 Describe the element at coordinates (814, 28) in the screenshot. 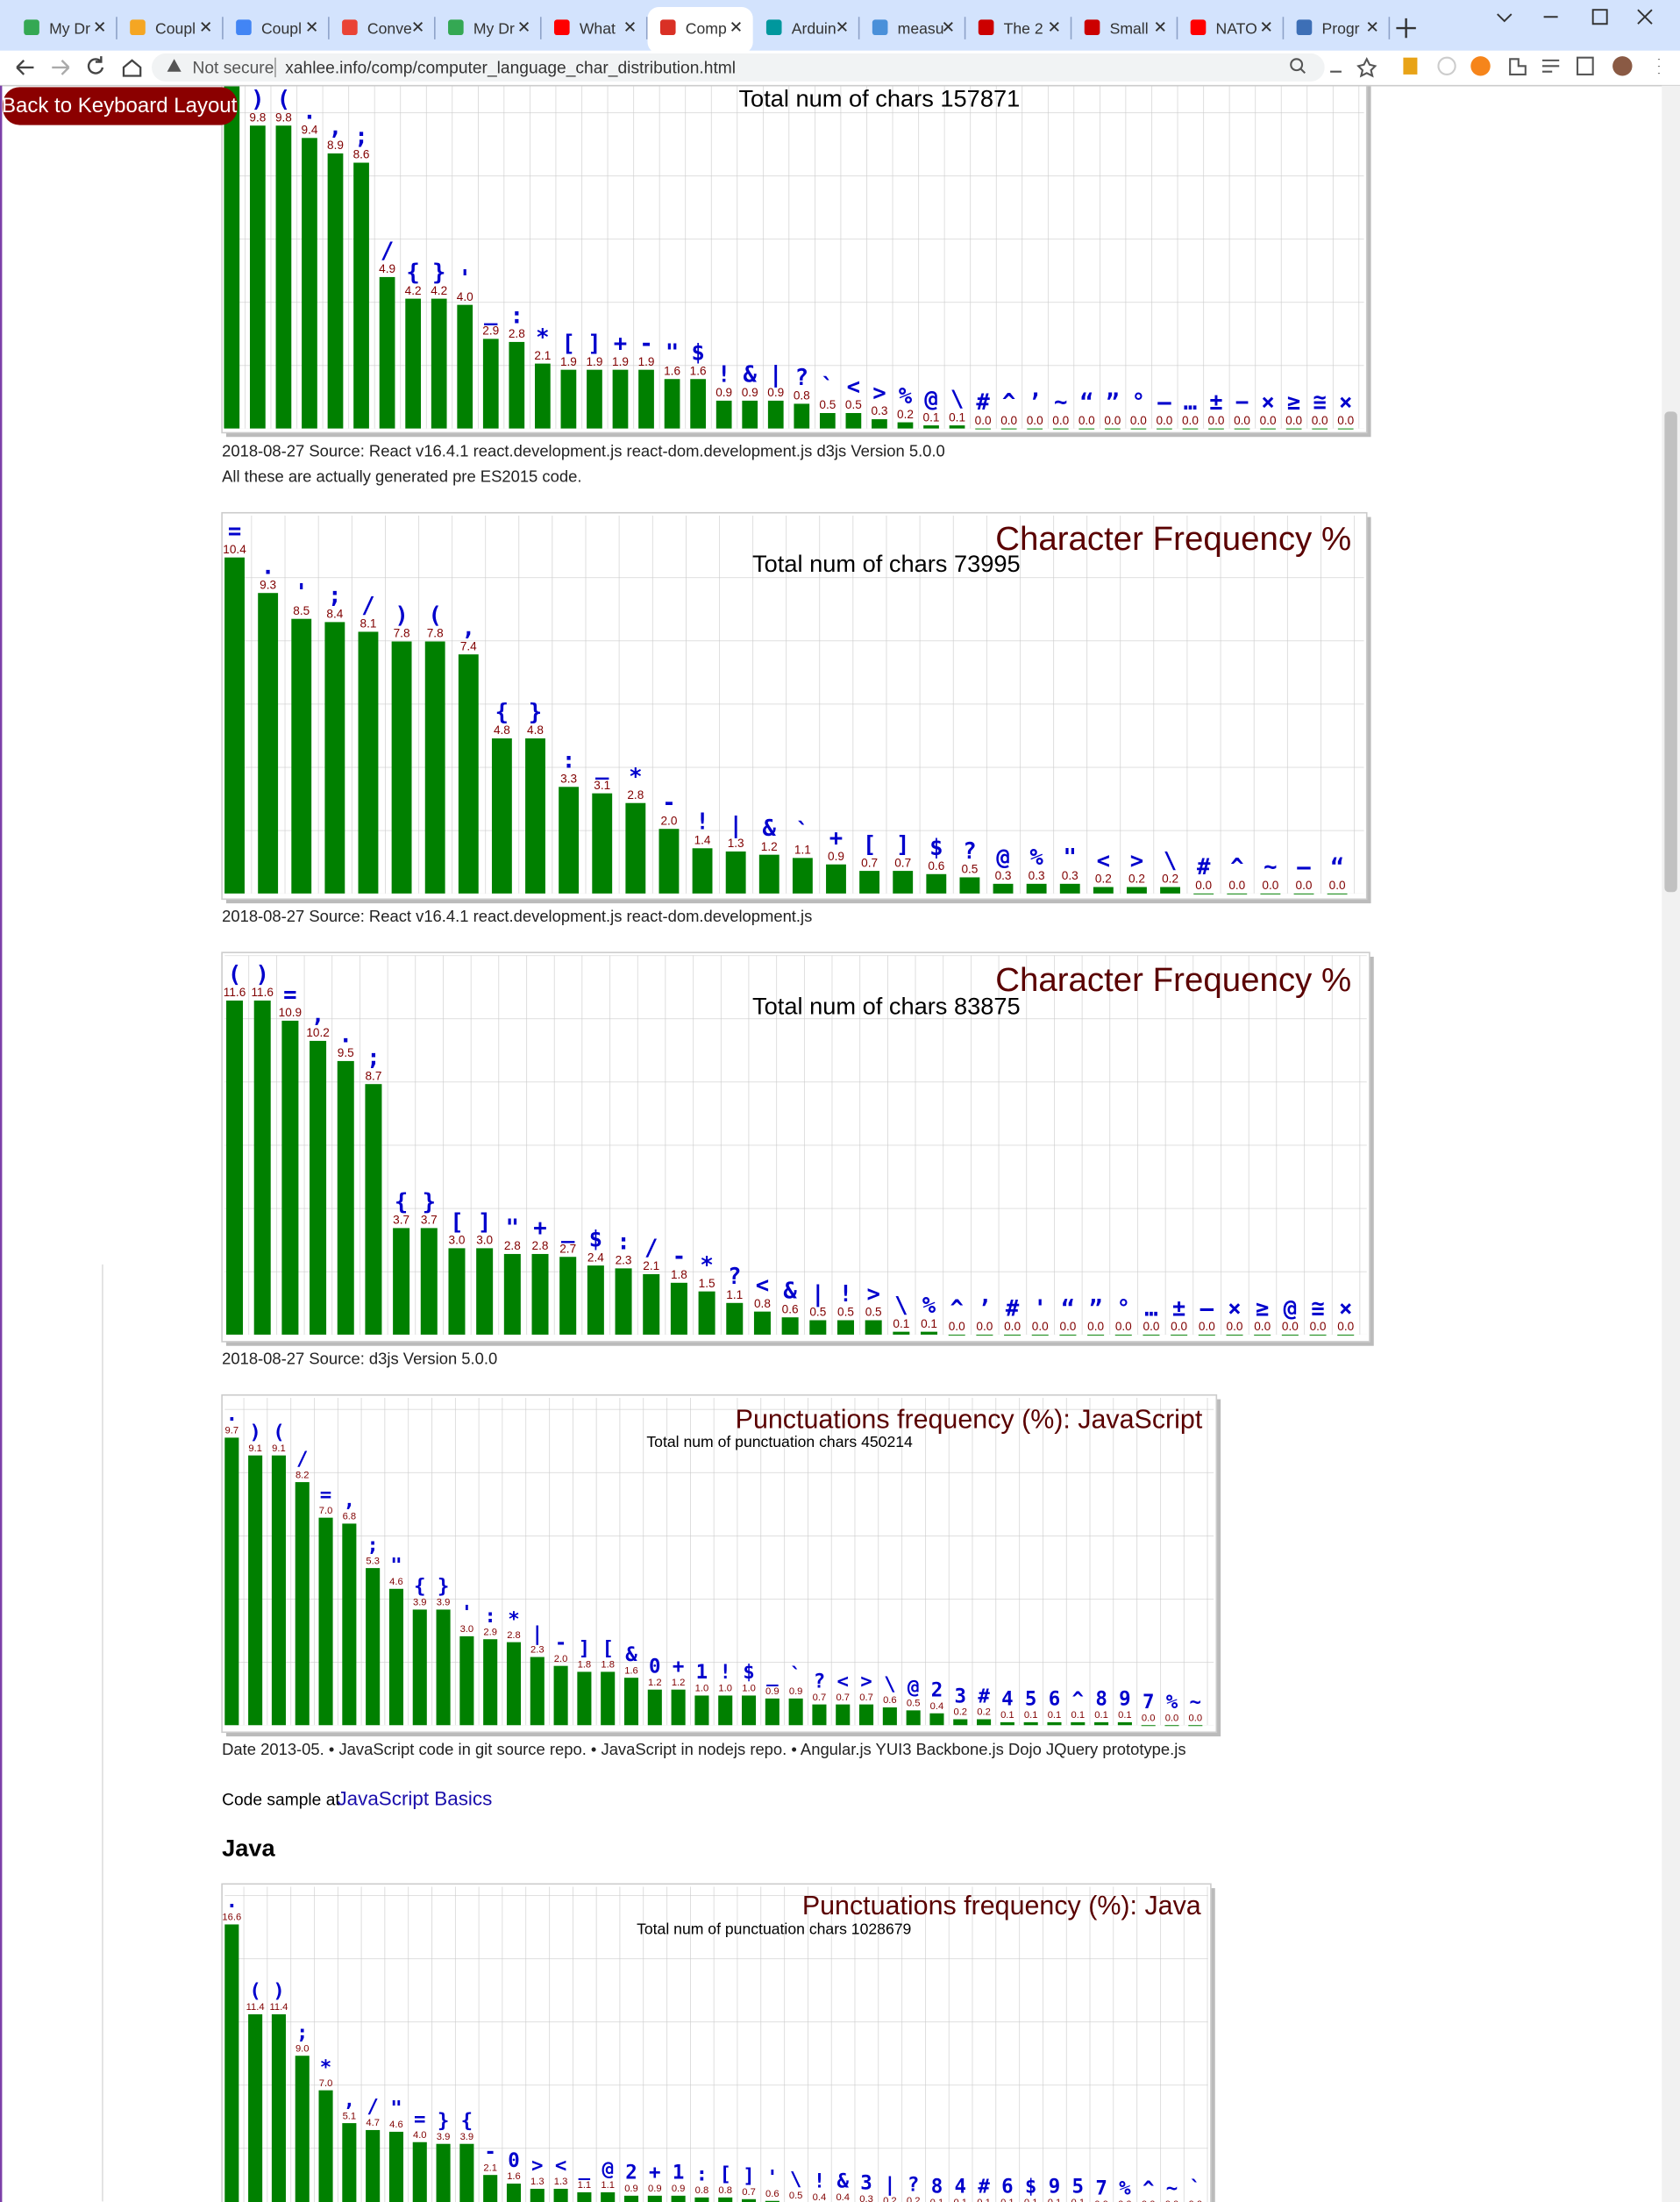

I see `tab-title: Arduin` at that location.